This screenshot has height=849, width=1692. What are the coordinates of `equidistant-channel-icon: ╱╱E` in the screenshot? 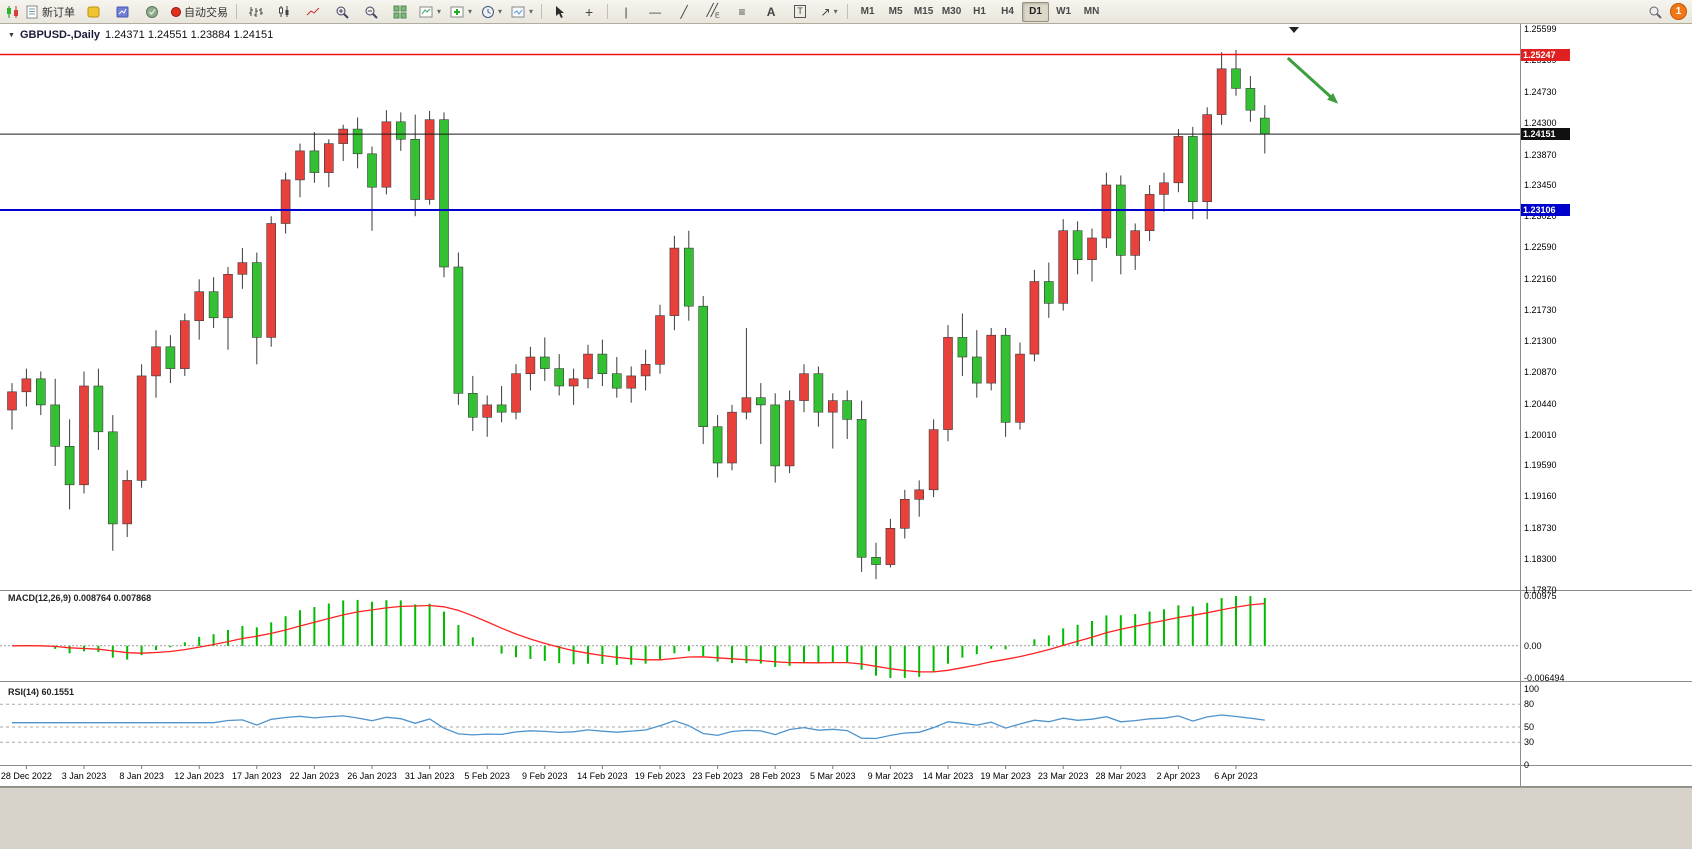 It's located at (713, 11).